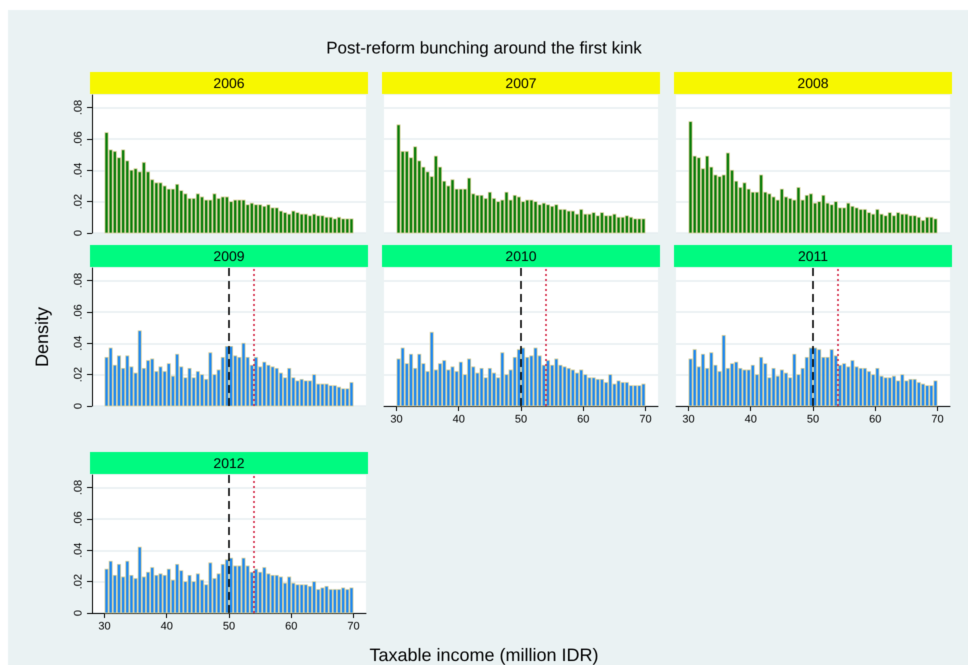  I want to click on chart-title: 2009, so click(229, 256).